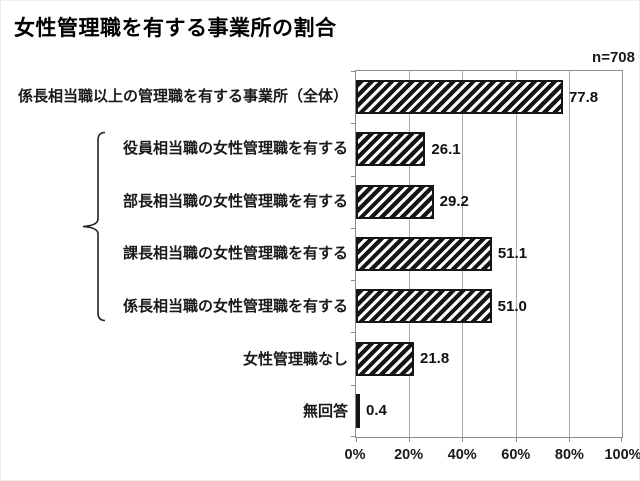  I want to click on category-label-row: 係長相当職以上の管理職を有する事業所（全体）, so click(174, 96).